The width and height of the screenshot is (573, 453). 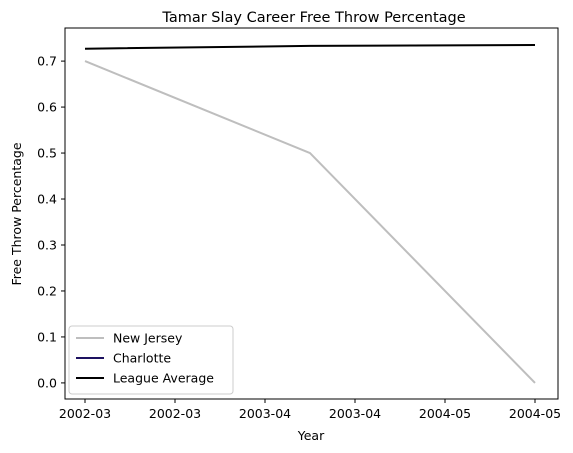 I want to click on legend-label: League Average, so click(x=163, y=378).